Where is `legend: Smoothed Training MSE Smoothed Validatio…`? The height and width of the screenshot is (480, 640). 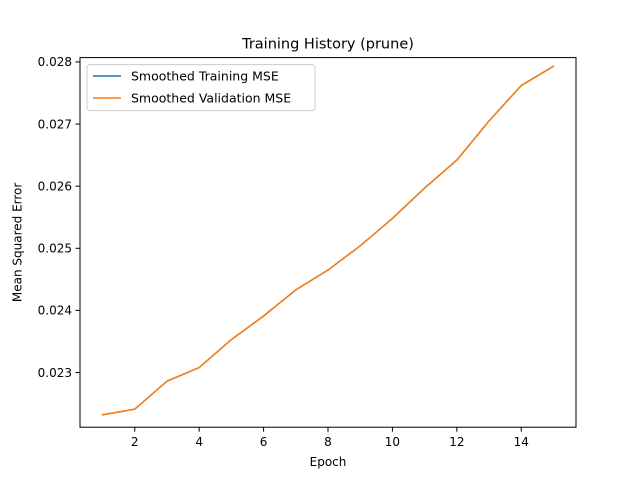 legend: Smoothed Training MSE Smoothed Validatio… is located at coordinates (201, 88).